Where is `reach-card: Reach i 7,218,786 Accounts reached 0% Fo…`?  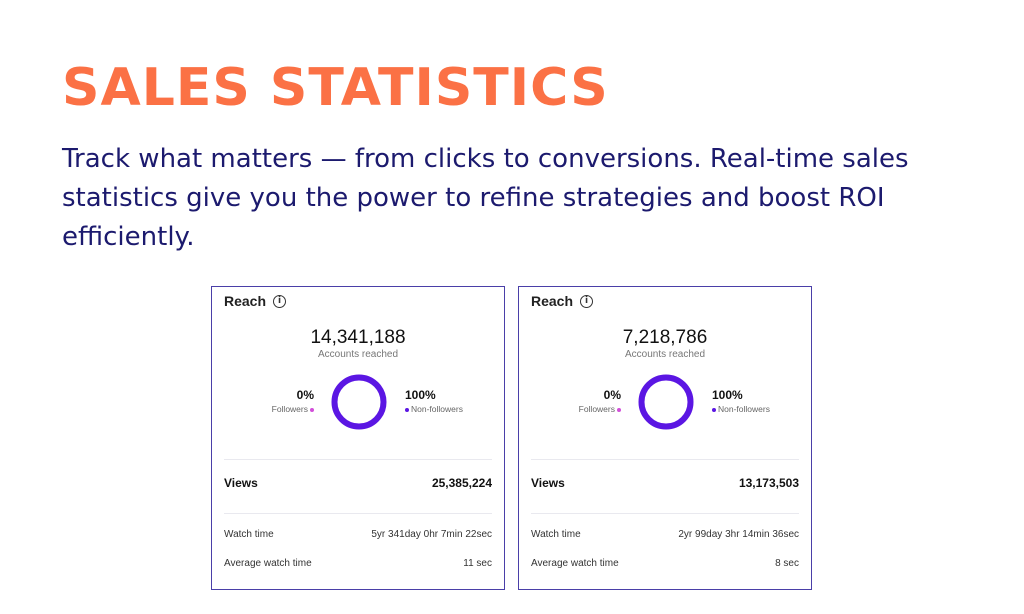 reach-card: Reach i 7,218,786 Accounts reached 0% Fo… is located at coordinates (665, 438).